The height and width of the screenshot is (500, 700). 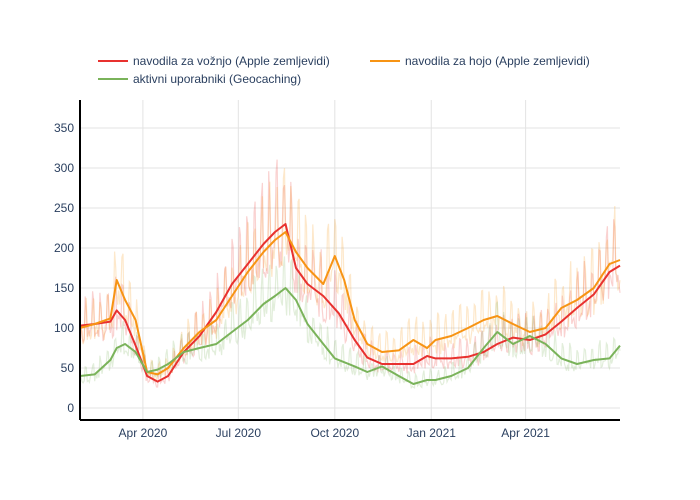 What do you see at coordinates (64, 328) in the screenshot?
I see `y-tick-label: 100` at bounding box center [64, 328].